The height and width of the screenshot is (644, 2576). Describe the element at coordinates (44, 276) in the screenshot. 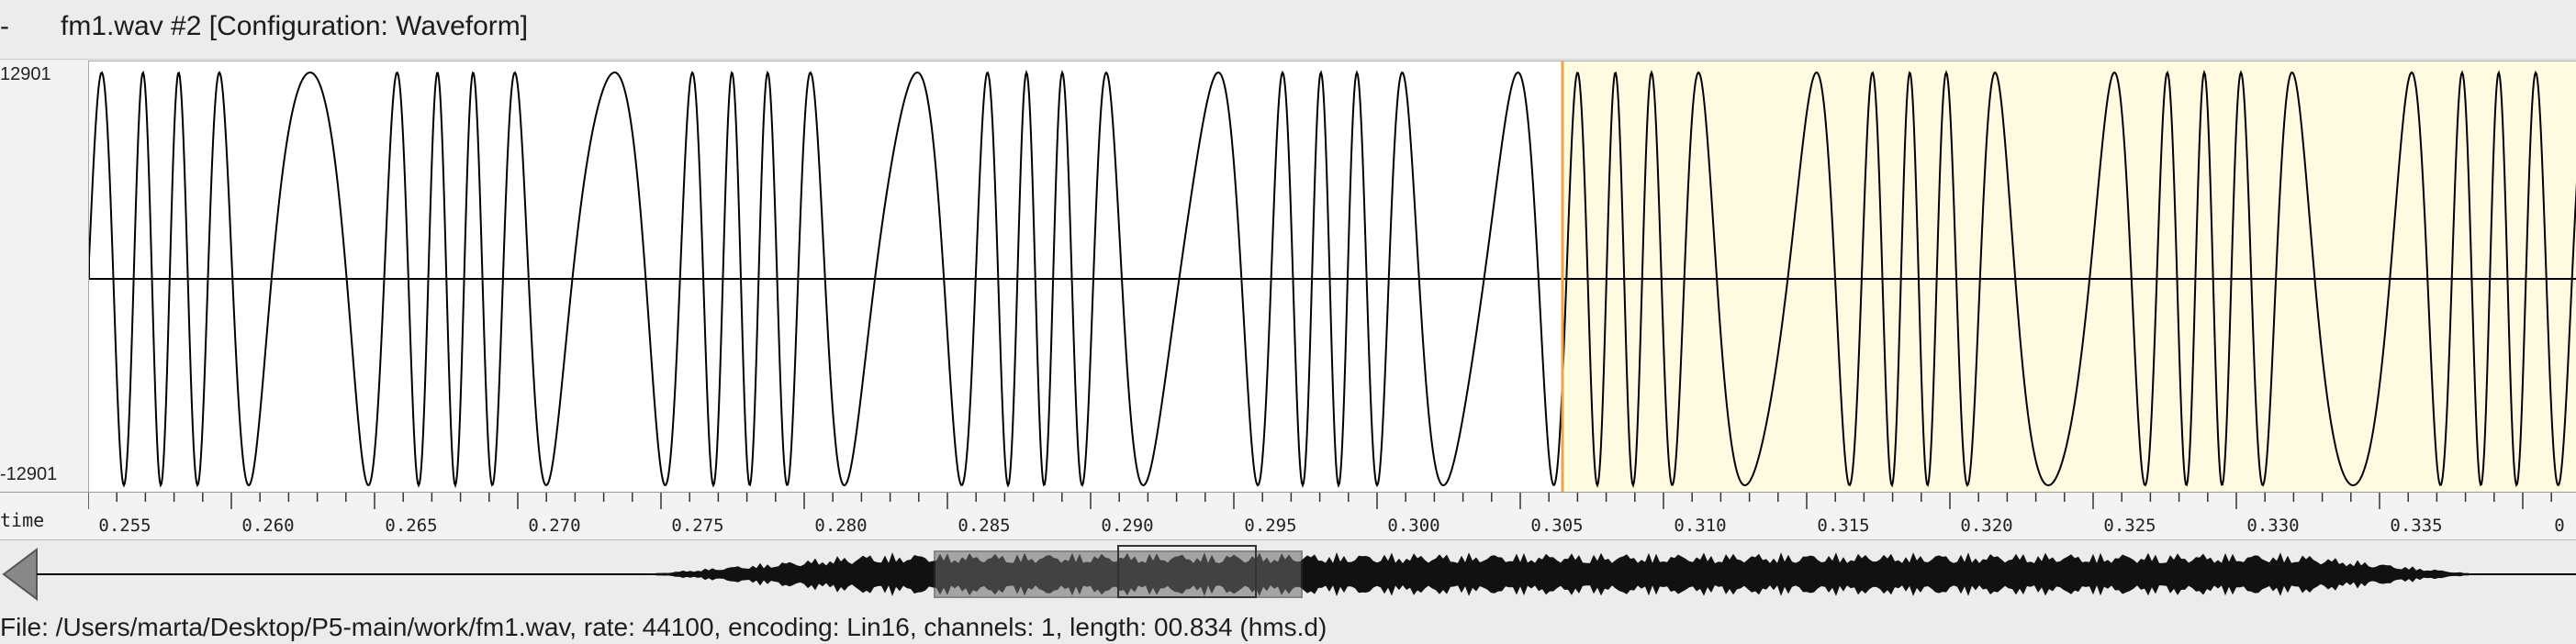

I see `amplitude-axis: 12901 -12901` at that location.